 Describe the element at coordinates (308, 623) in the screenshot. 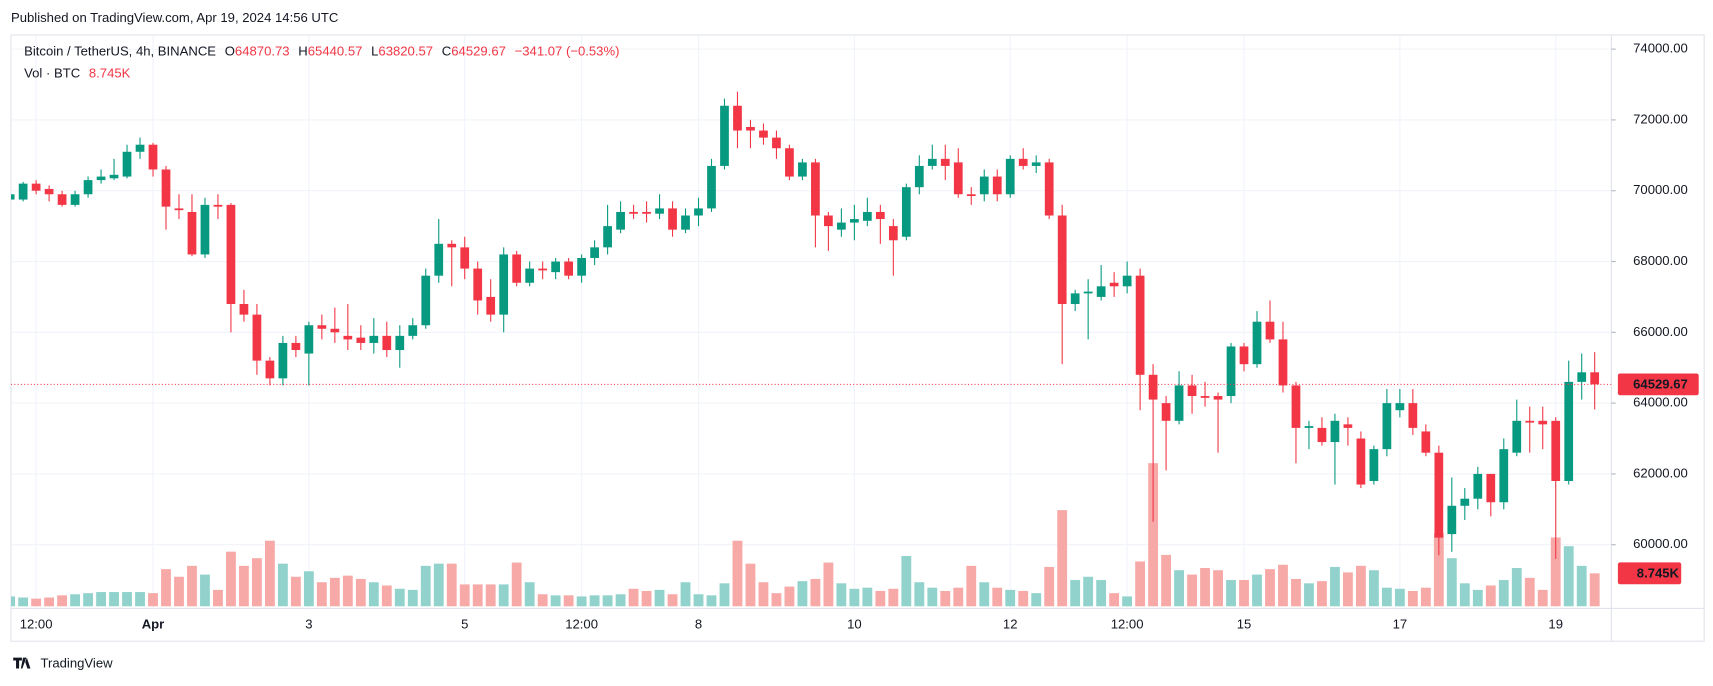

I see `x-tick-label: 3` at that location.